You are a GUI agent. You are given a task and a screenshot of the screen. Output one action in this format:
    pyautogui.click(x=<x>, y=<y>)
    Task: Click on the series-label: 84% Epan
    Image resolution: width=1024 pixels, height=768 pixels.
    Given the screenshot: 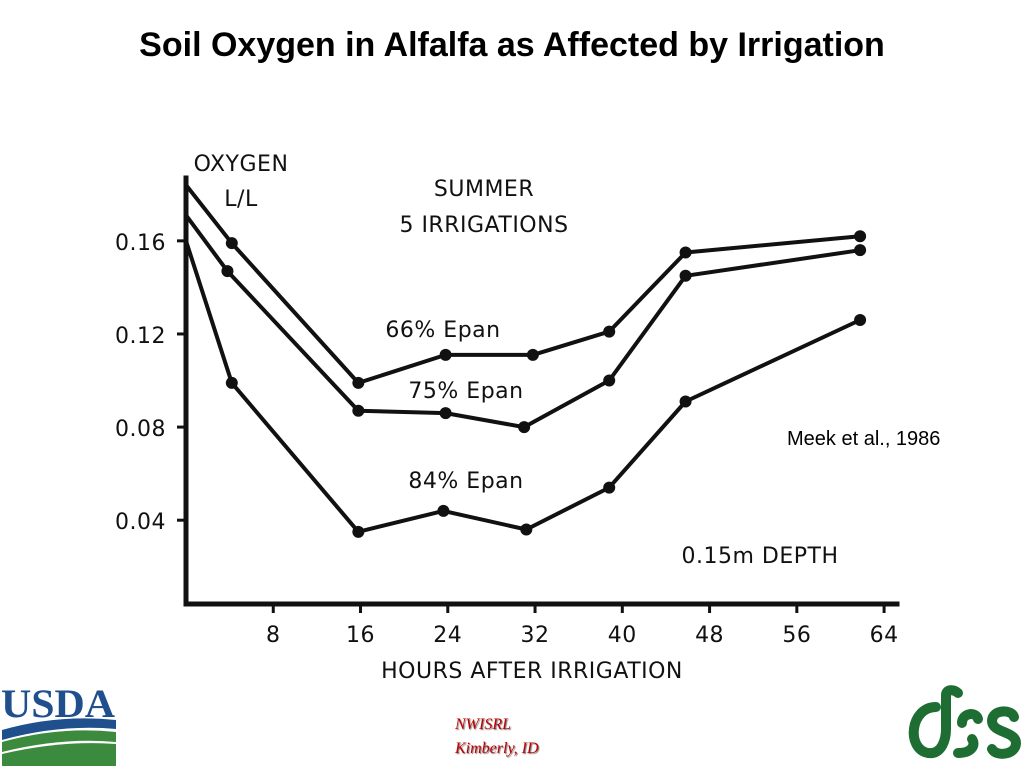 What is the action you would take?
    pyautogui.click(x=465, y=481)
    